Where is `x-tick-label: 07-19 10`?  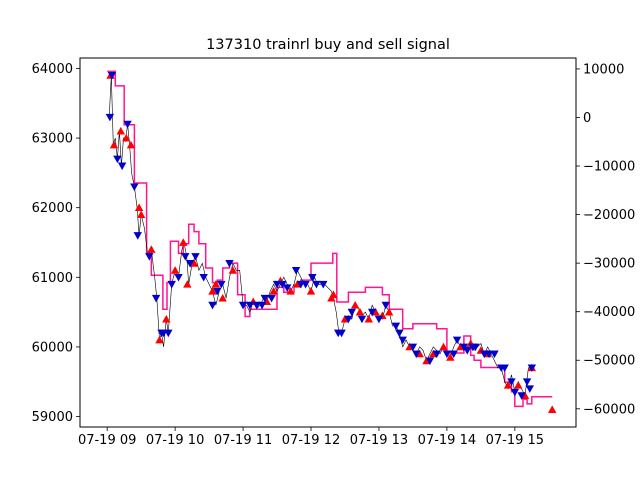
x-tick-label: 07-19 10 is located at coordinates (175, 440).